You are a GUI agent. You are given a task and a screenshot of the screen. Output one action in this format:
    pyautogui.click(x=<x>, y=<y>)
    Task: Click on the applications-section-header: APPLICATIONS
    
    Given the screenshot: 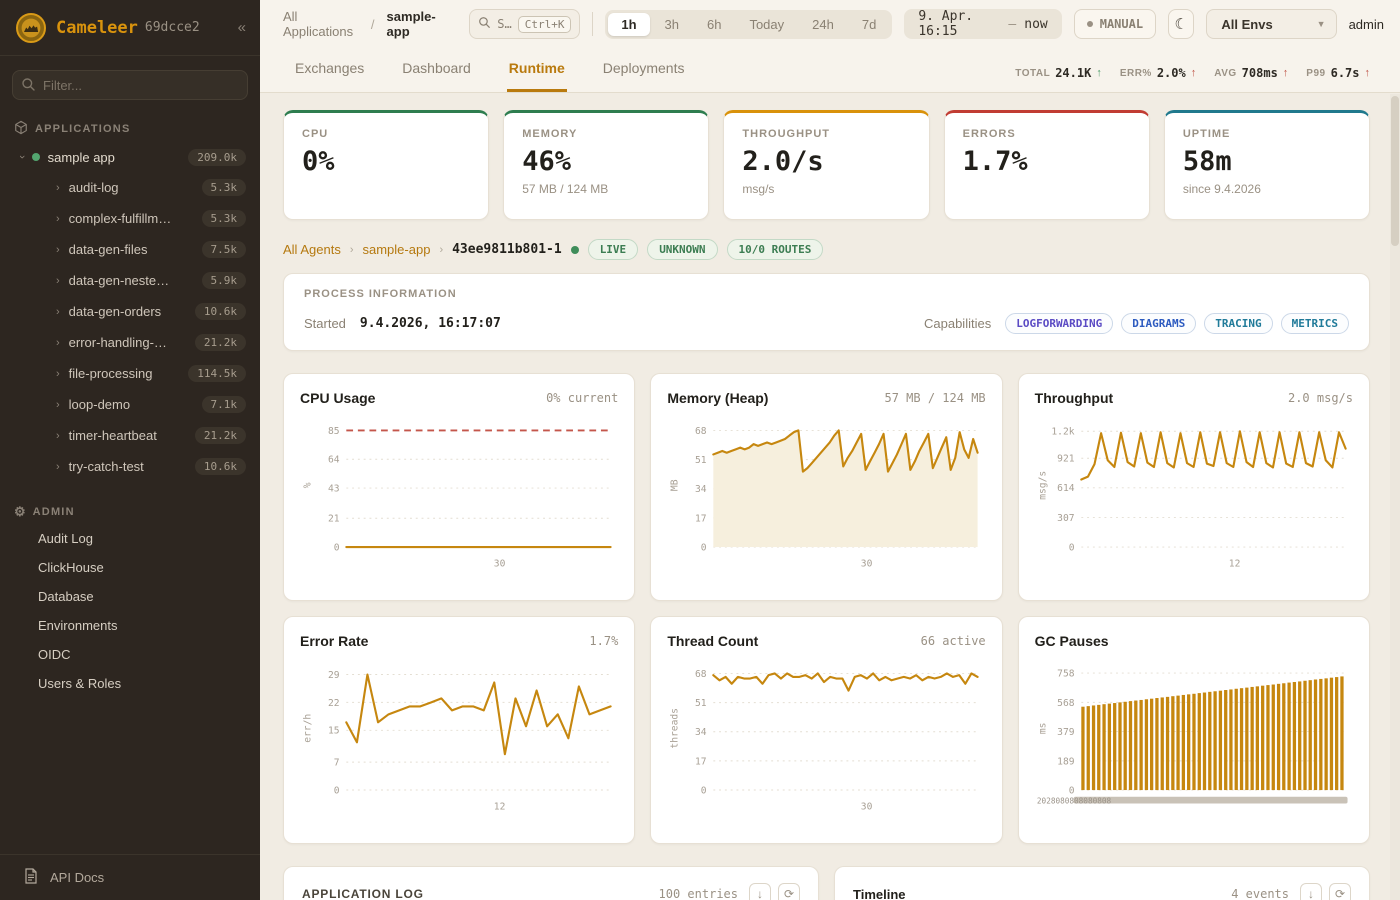 What is the action you would take?
    pyautogui.click(x=130, y=126)
    